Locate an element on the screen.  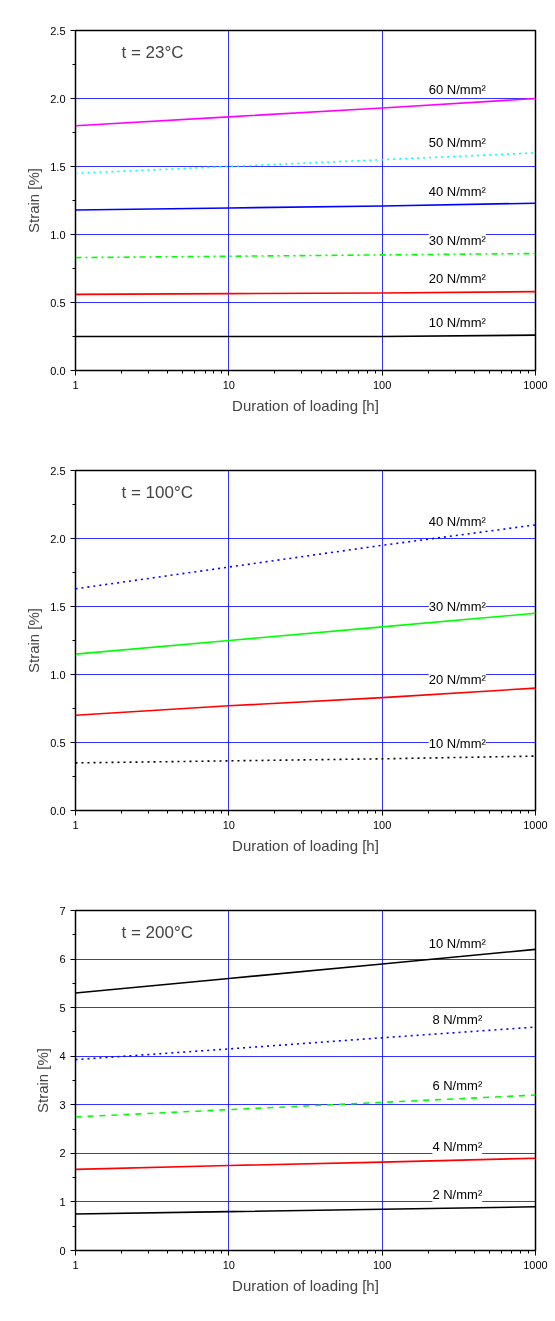
y-tick-label: 0 is located at coordinates (62, 1250).